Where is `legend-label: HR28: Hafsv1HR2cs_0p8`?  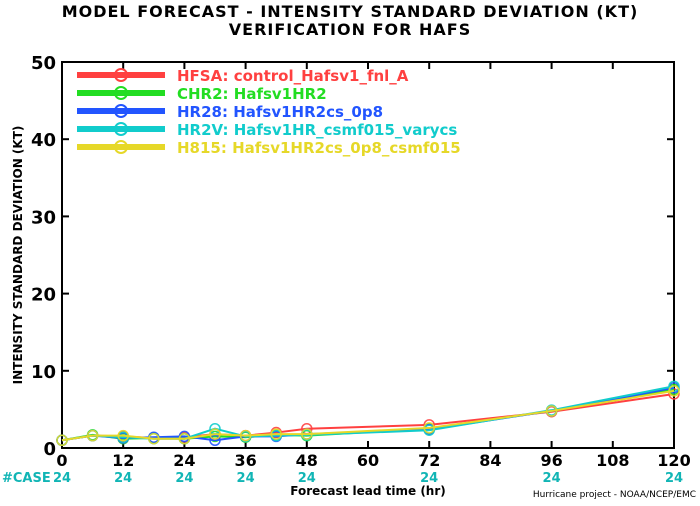
legend-label: HR28: Hafsv1HR2cs_0p8 is located at coordinates (280, 112).